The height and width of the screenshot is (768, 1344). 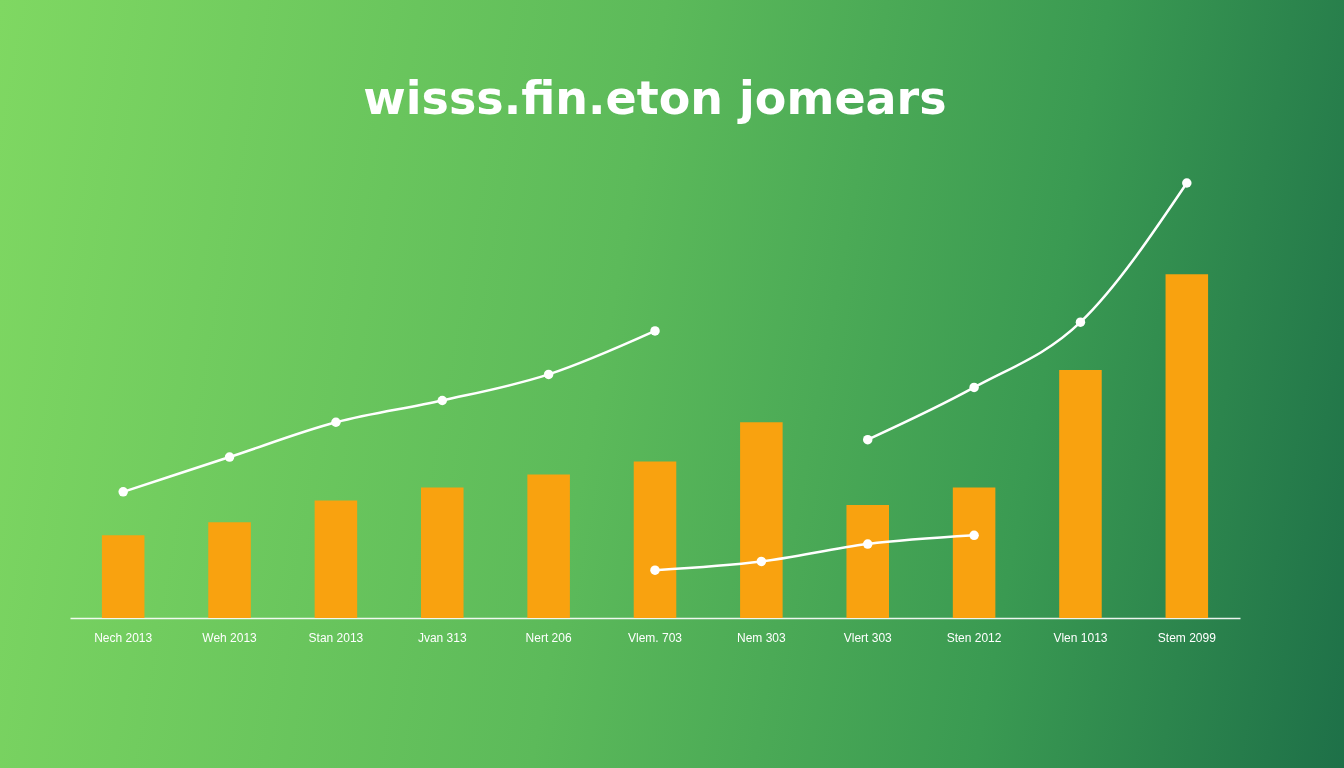 What do you see at coordinates (974, 637) in the screenshot?
I see `x-tick-label: Sten 2012` at bounding box center [974, 637].